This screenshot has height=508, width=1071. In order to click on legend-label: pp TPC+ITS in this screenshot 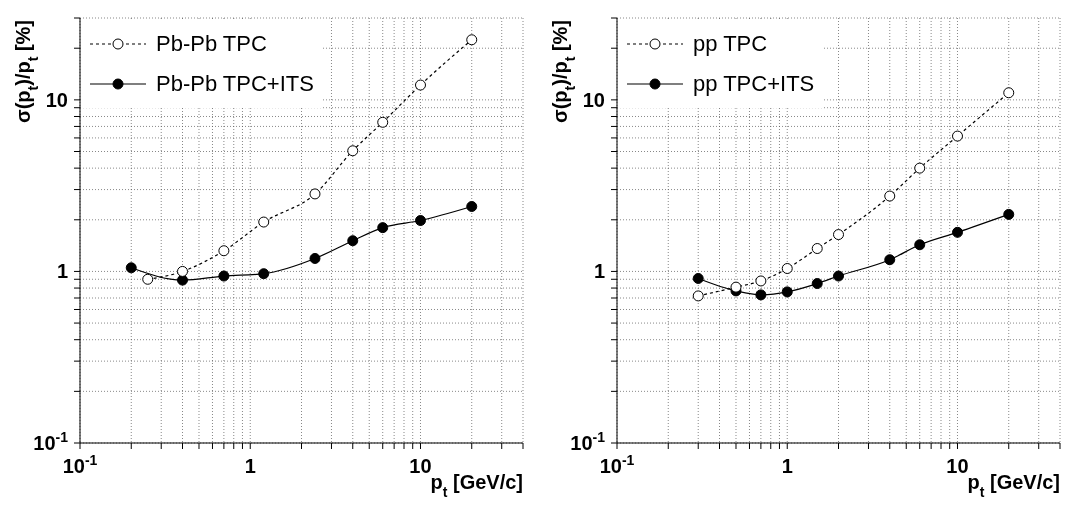, I will do `click(754, 84)`.